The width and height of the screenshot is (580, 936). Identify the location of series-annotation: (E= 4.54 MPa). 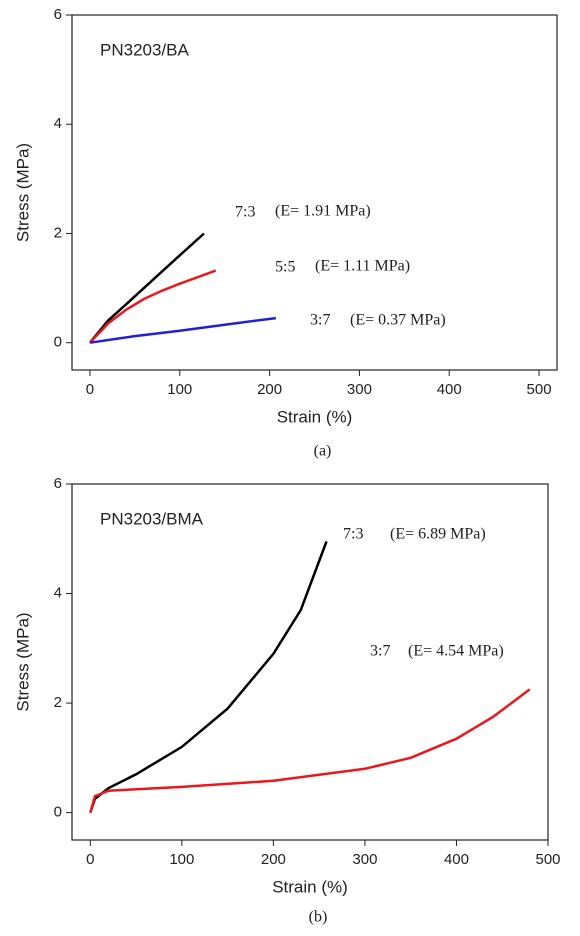
(456, 651).